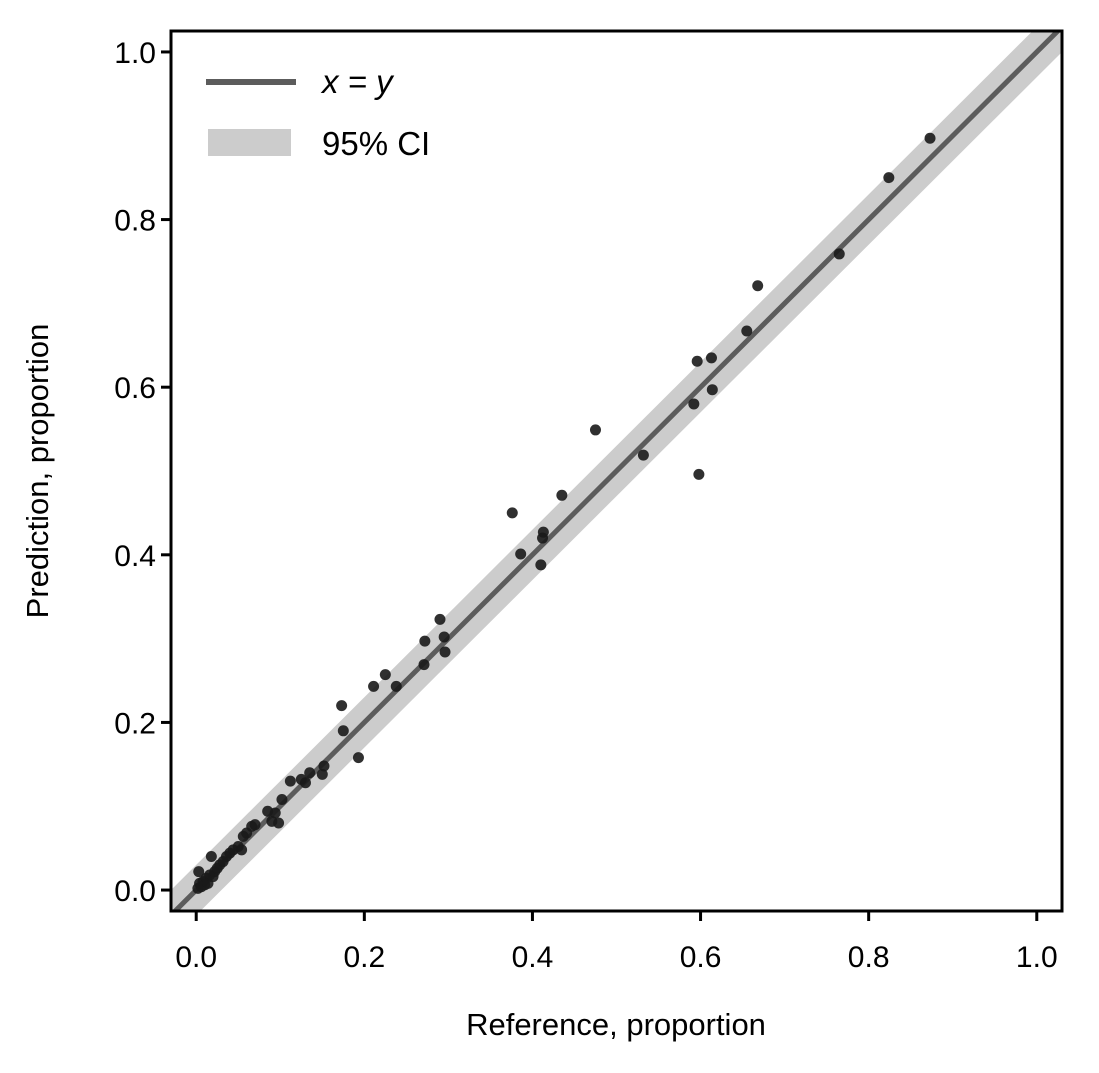  Describe the element at coordinates (701, 957) in the screenshot. I see `x-tick-label: 0.6` at that location.